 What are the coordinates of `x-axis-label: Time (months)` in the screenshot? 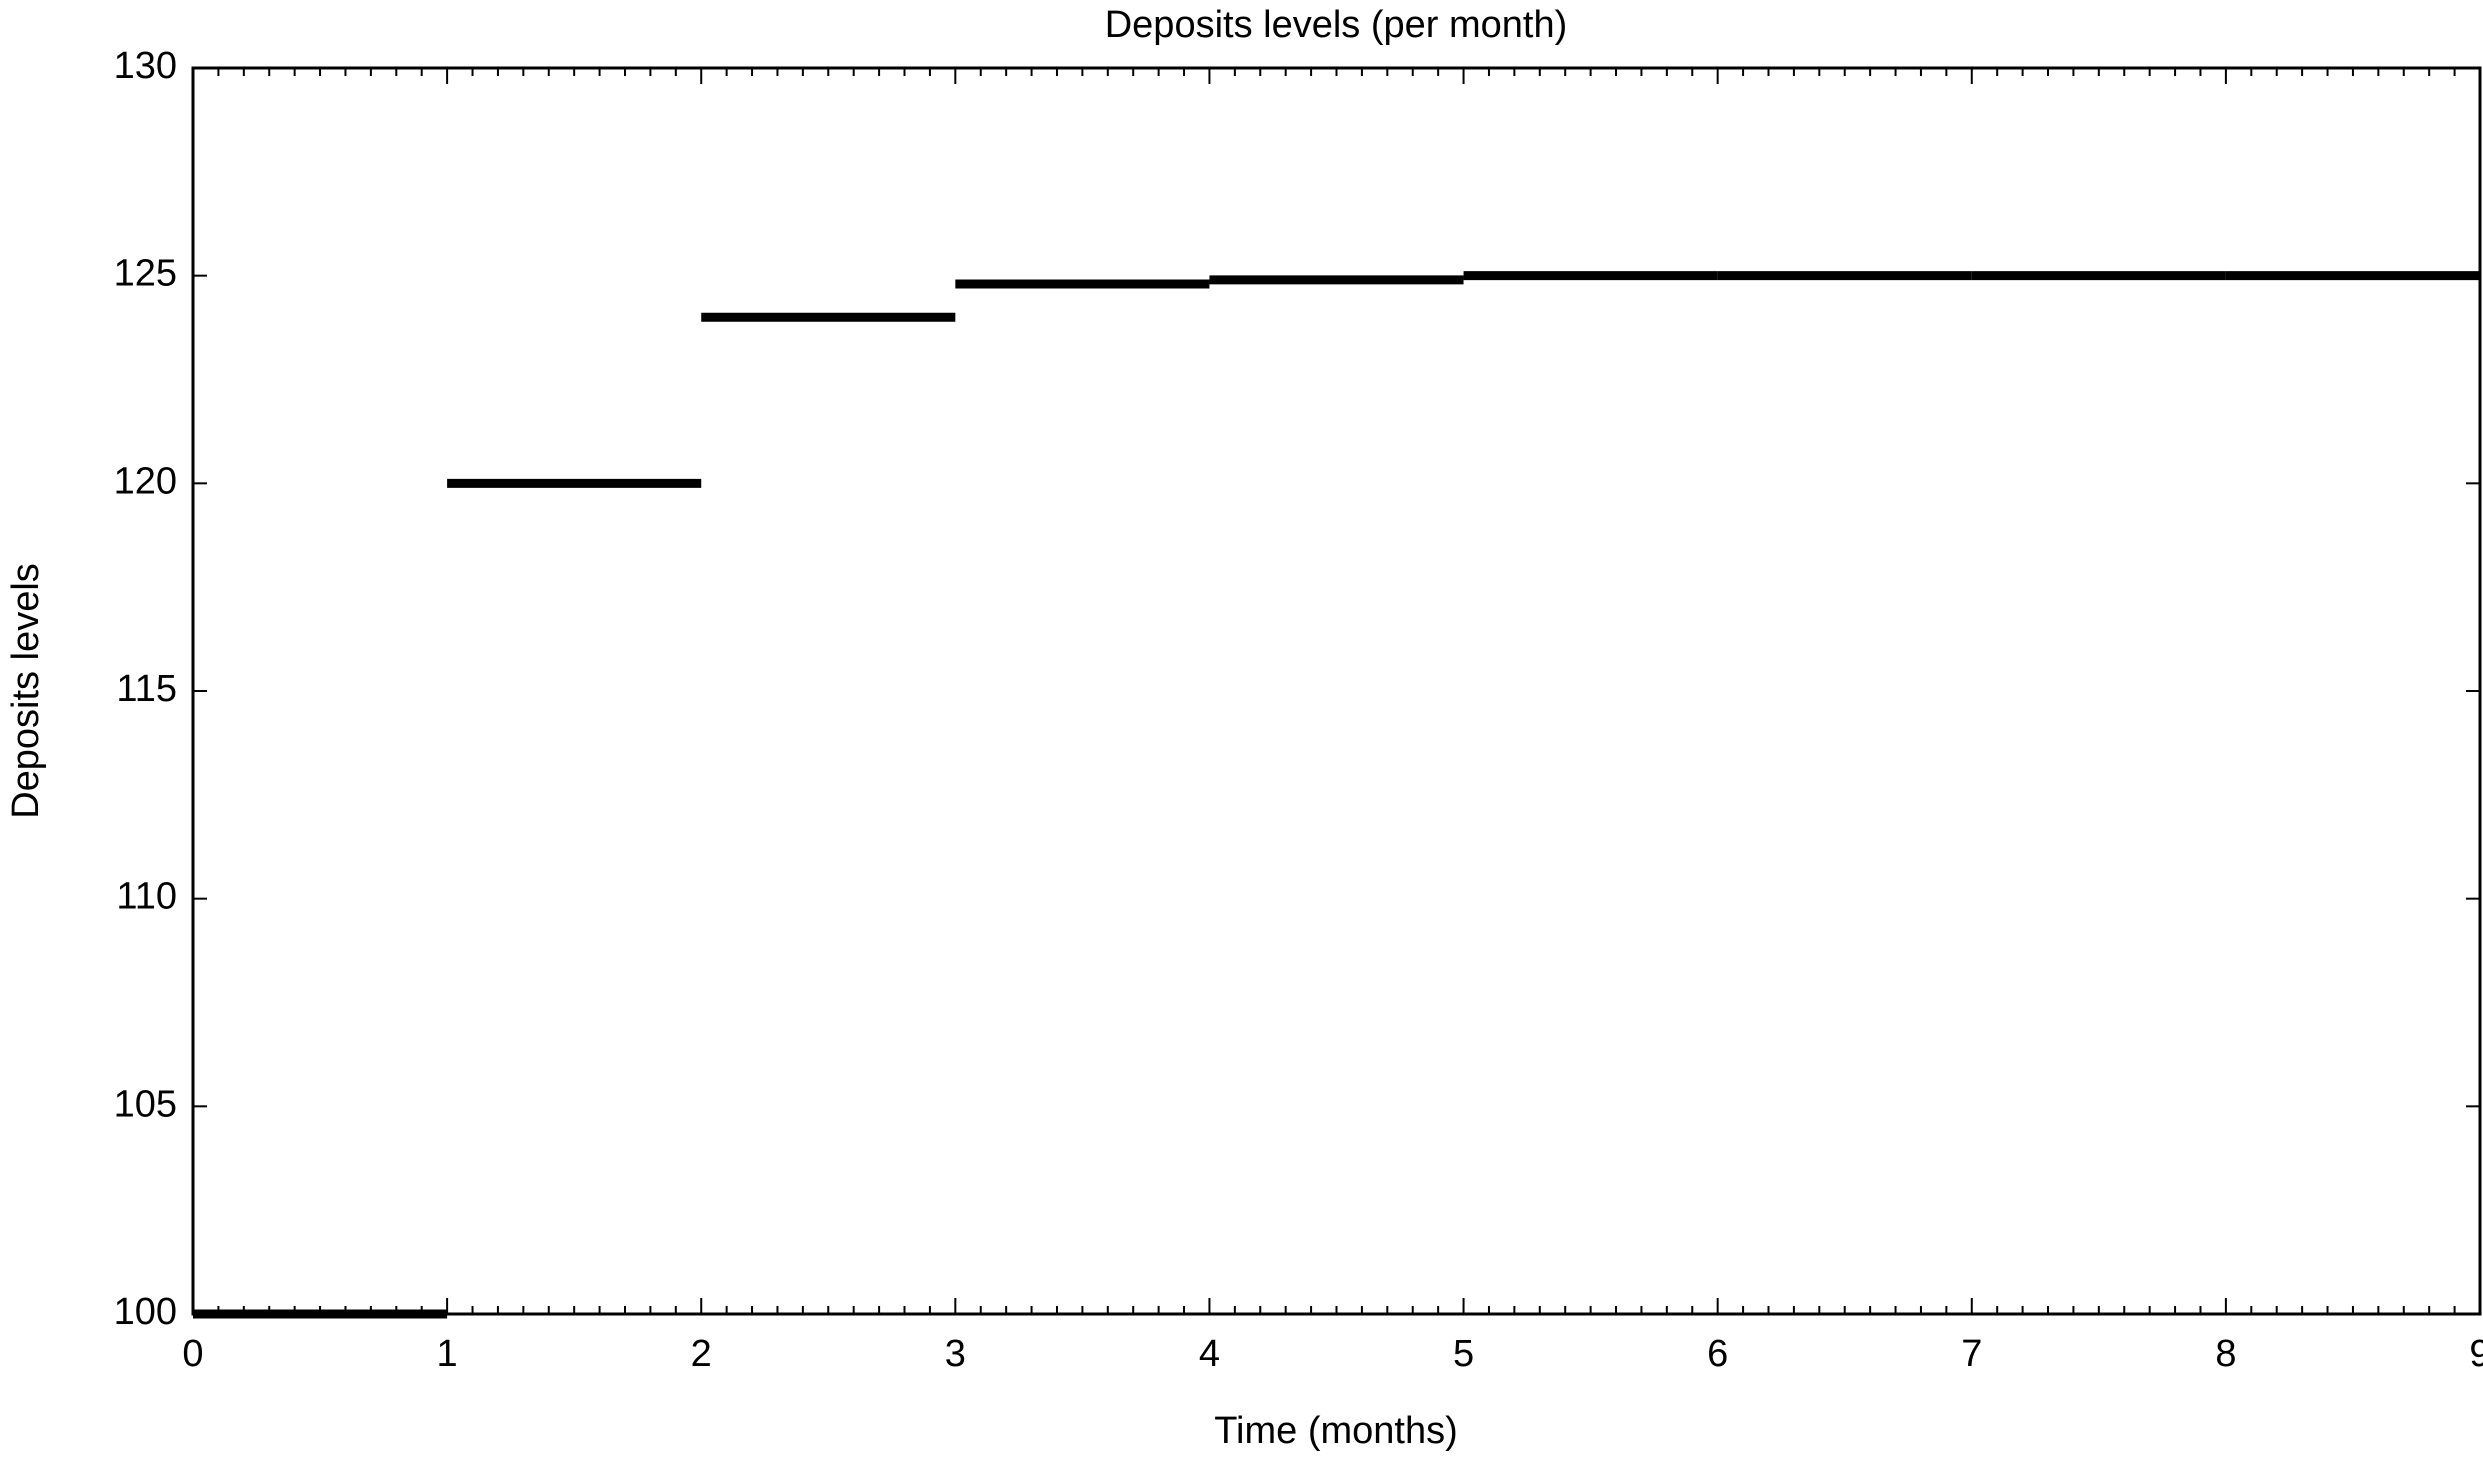 It's located at (1336, 1431).